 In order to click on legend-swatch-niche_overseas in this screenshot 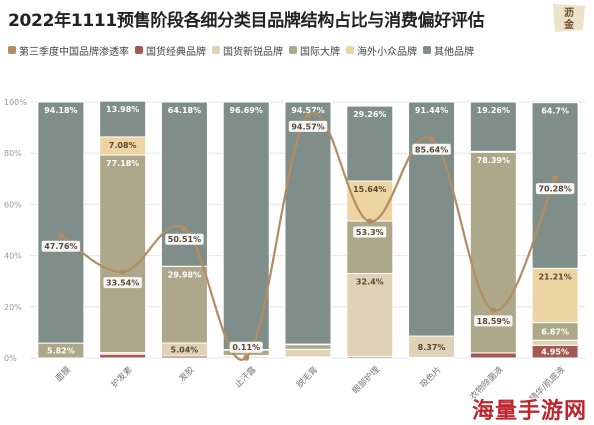, I will do `click(350, 50)`.